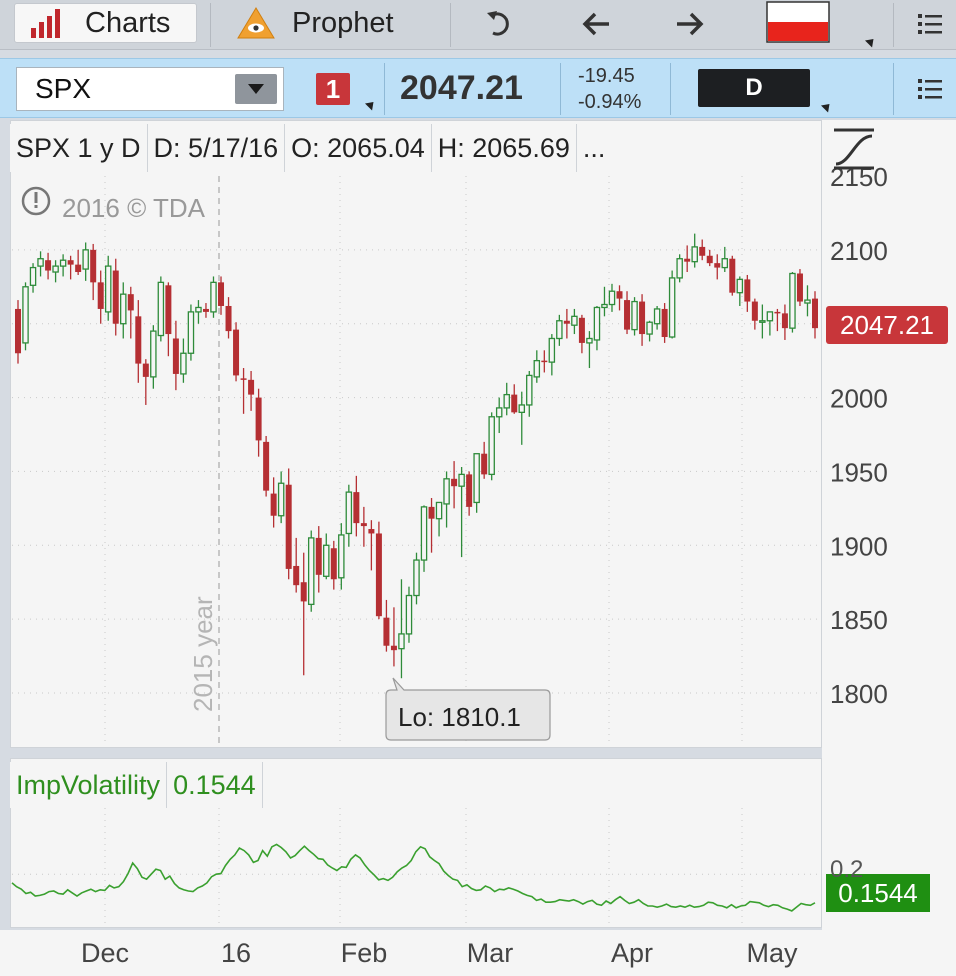  Describe the element at coordinates (217, 148) in the screenshot. I see `date-label: D: 5/17/16` at that location.